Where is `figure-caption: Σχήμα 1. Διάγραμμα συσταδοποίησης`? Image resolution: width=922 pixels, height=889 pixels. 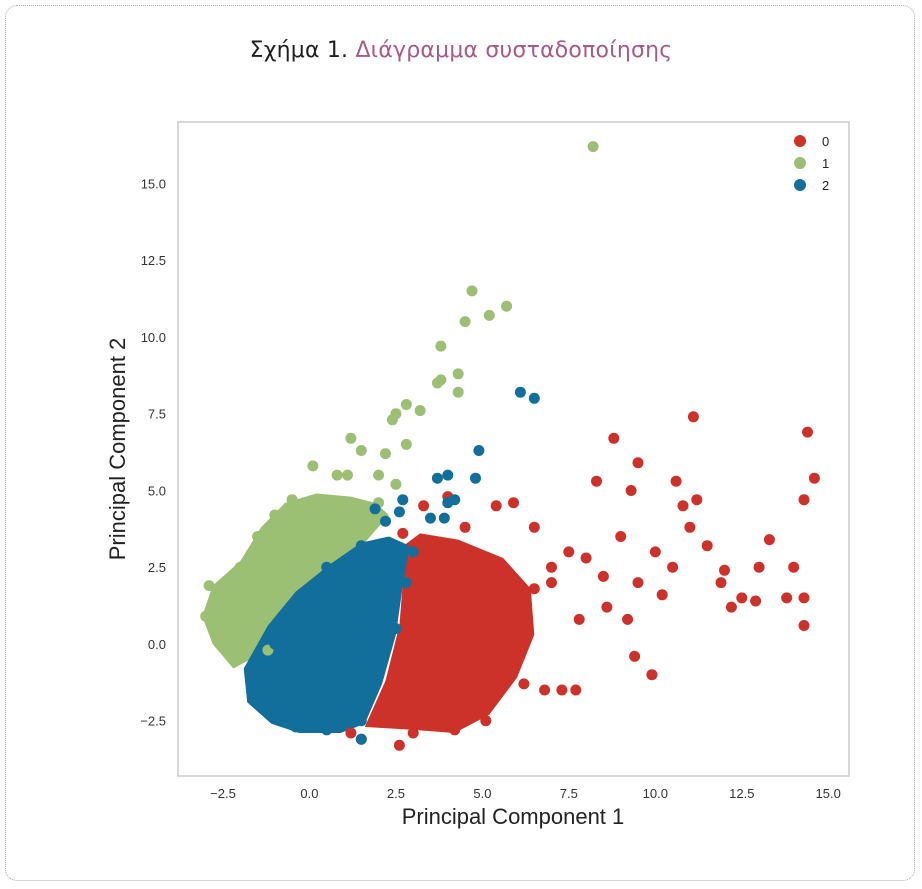
figure-caption: Σχήμα 1. Διάγραμμα συσταδοποίησης is located at coordinates (461, 50).